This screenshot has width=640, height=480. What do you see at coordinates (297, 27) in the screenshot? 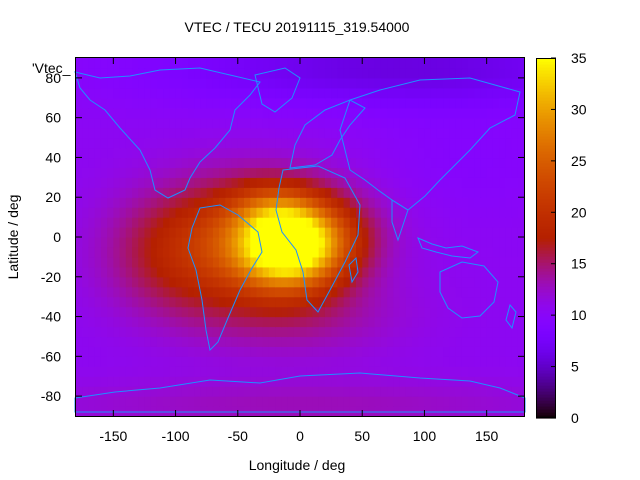
I see `chart-title: VTEC / TECU 20191115_319.54000` at bounding box center [297, 27].